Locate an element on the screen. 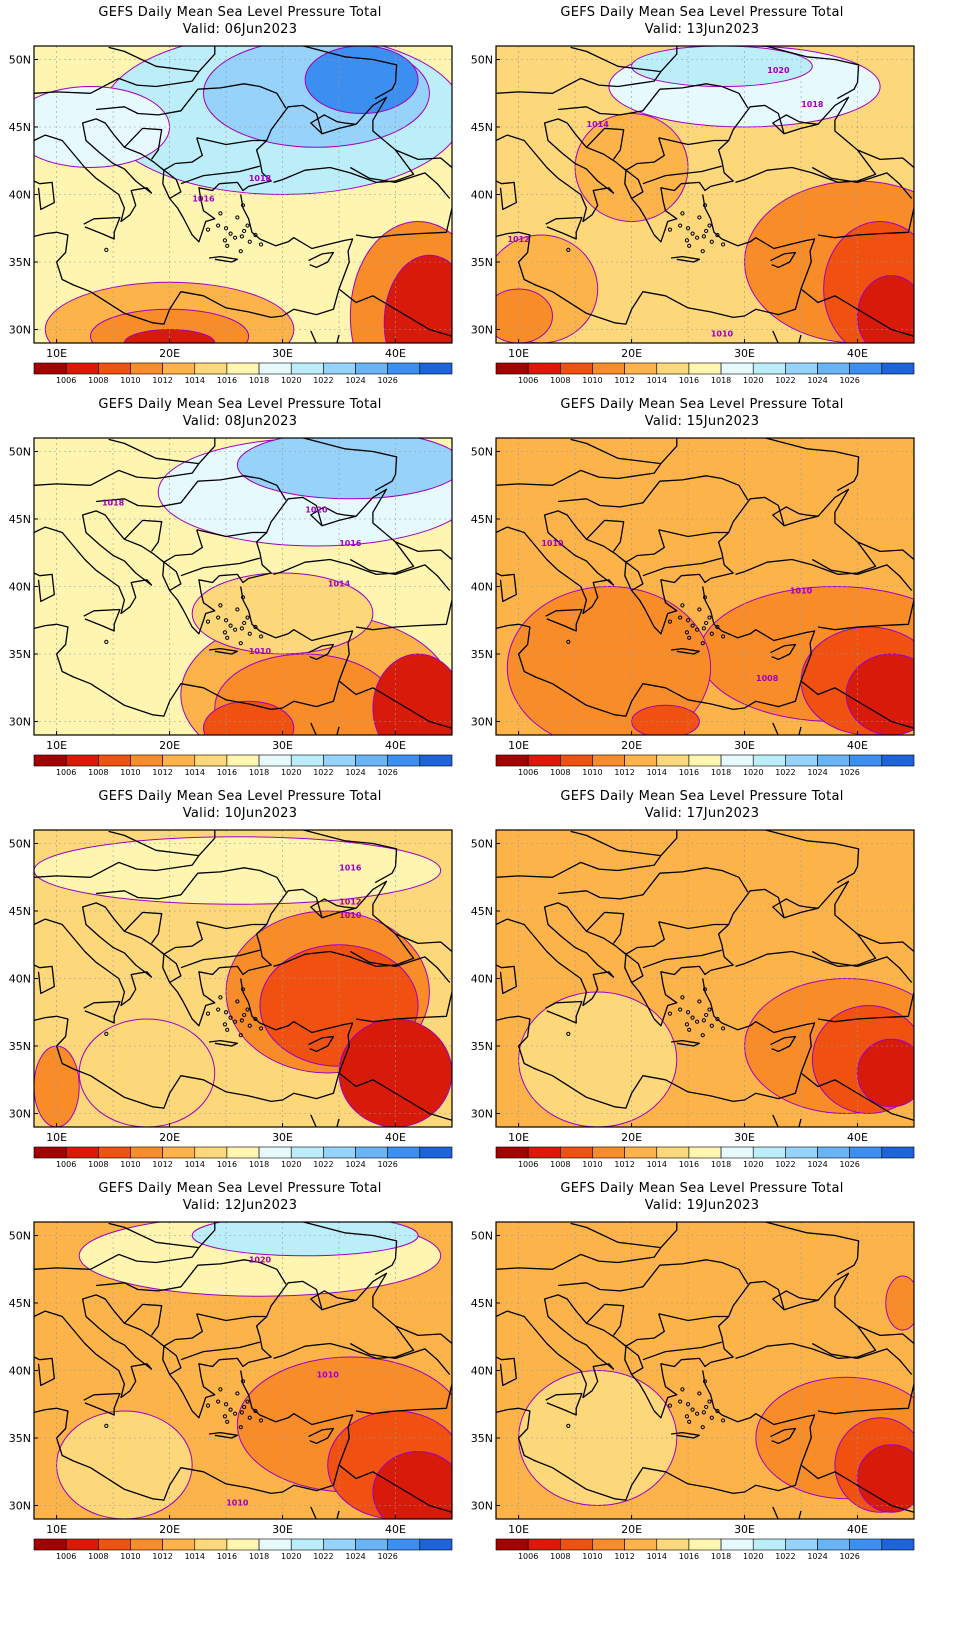  contour-label: 1010 is located at coordinates (552, 543).